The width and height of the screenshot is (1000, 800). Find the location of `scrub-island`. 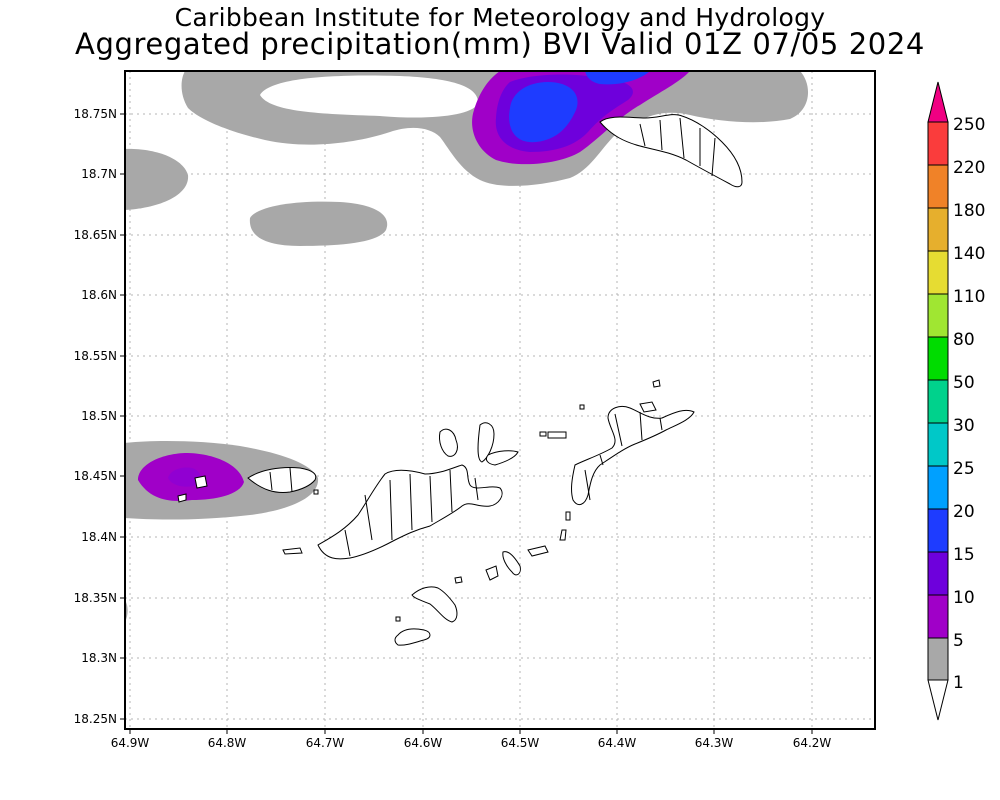

scrub-island is located at coordinates (557, 435).